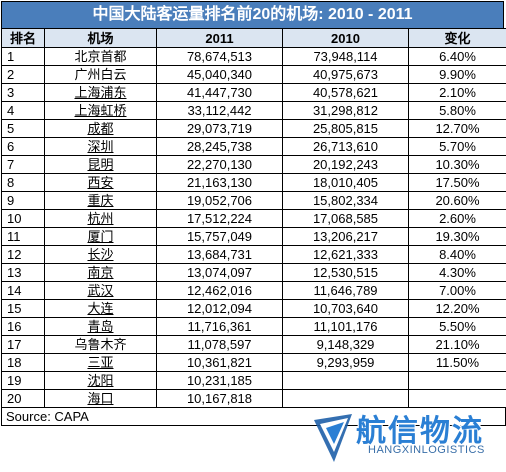  Describe the element at coordinates (219, 308) in the screenshot. I see `passengers-2011-cell: 12,012,094` at that location.